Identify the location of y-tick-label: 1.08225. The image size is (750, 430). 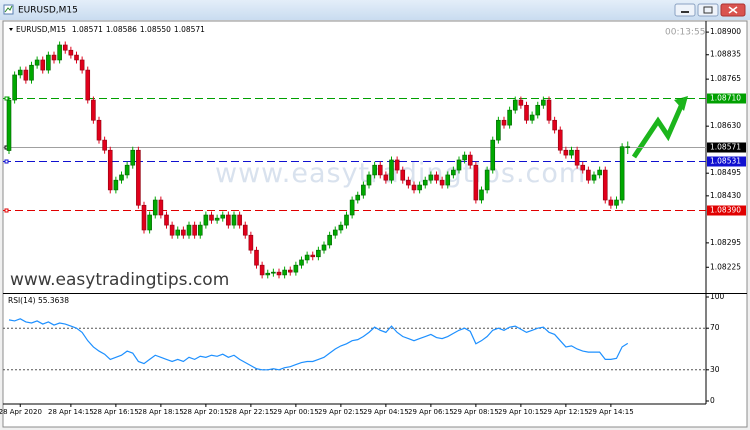
(725, 266).